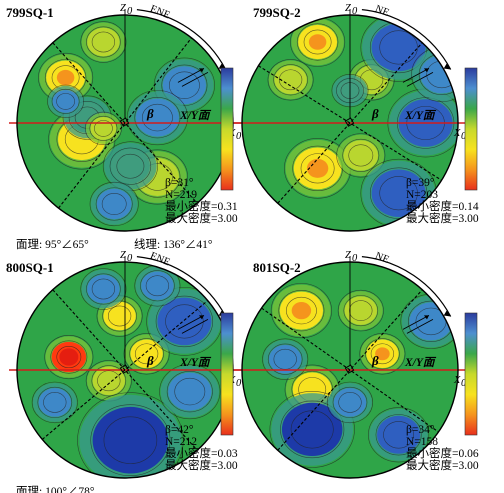 Image resolution: width=504 pixels, height=493 pixels. What do you see at coordinates (422, 195) in the screenshot?
I see `annotation-n: N=203` at bounding box center [422, 195].